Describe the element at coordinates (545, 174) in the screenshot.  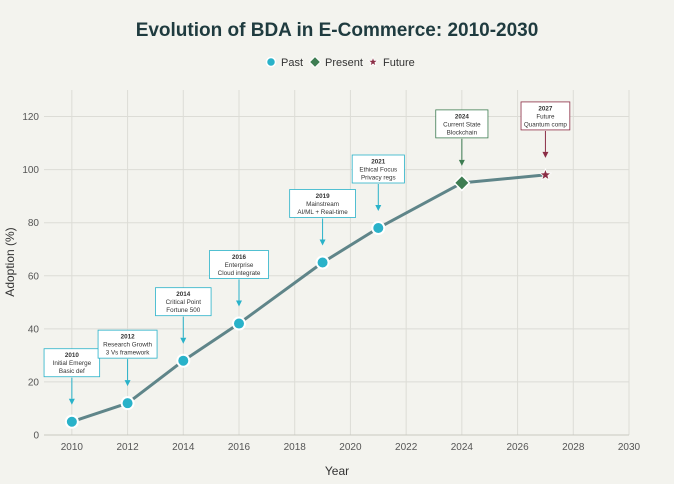
I see `data-point-2027` at that location.